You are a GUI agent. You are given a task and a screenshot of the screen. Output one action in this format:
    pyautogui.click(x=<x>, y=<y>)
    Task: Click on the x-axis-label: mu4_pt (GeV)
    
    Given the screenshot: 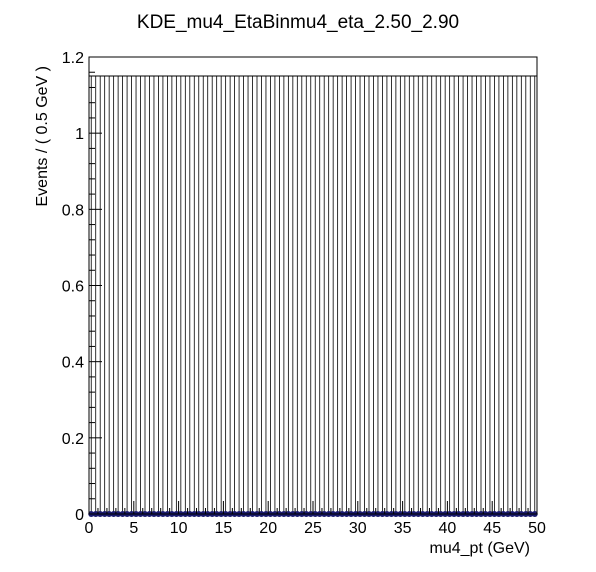 What is the action you would take?
    pyautogui.click(x=480, y=548)
    